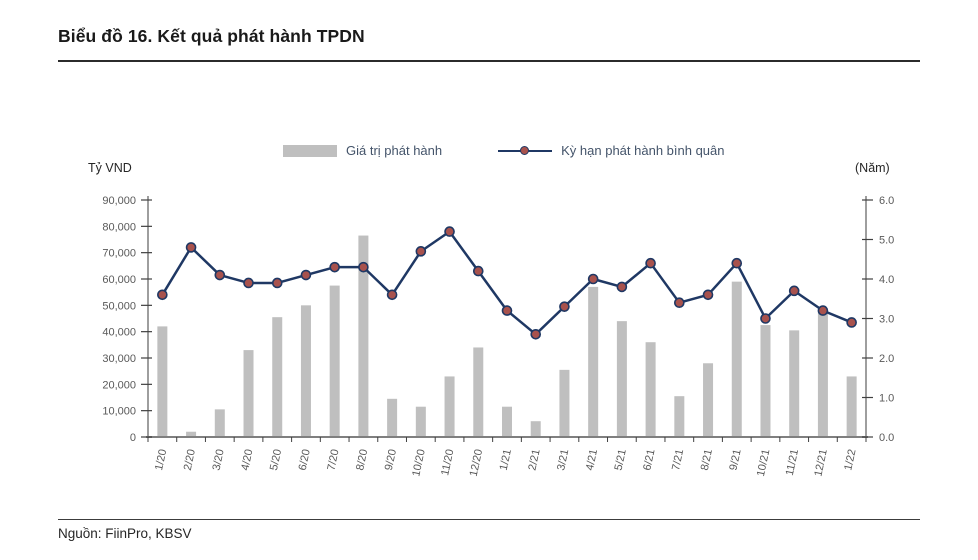  What do you see at coordinates (643, 150) in the screenshot?
I see `legend-label-line: Kỳ hạn phát hành bình quân` at bounding box center [643, 150].